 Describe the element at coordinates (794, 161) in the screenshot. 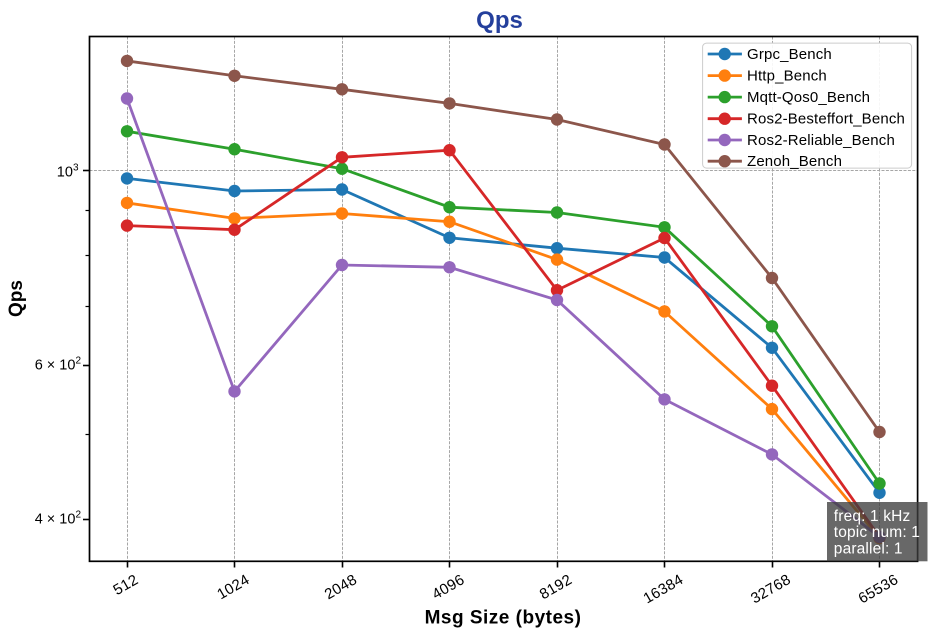

I see `svg-text: Zenoh_Bench` at that location.